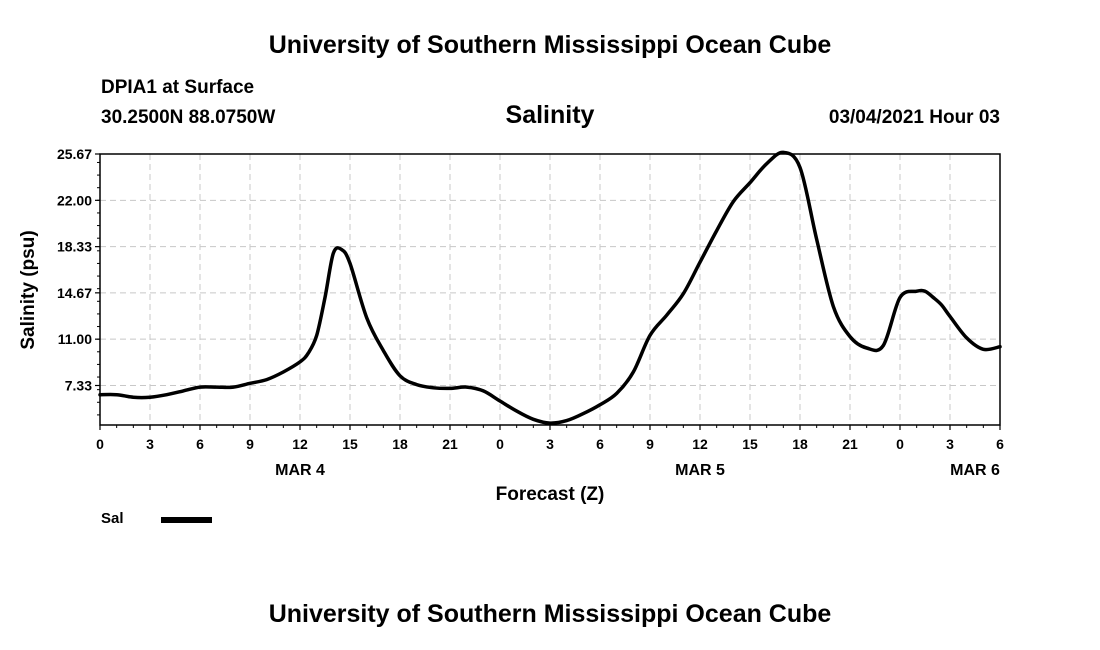 Image resolution: width=1100 pixels, height=650 pixels. What do you see at coordinates (550, 494) in the screenshot?
I see `x-axis-label: Forecast (Z)` at bounding box center [550, 494].